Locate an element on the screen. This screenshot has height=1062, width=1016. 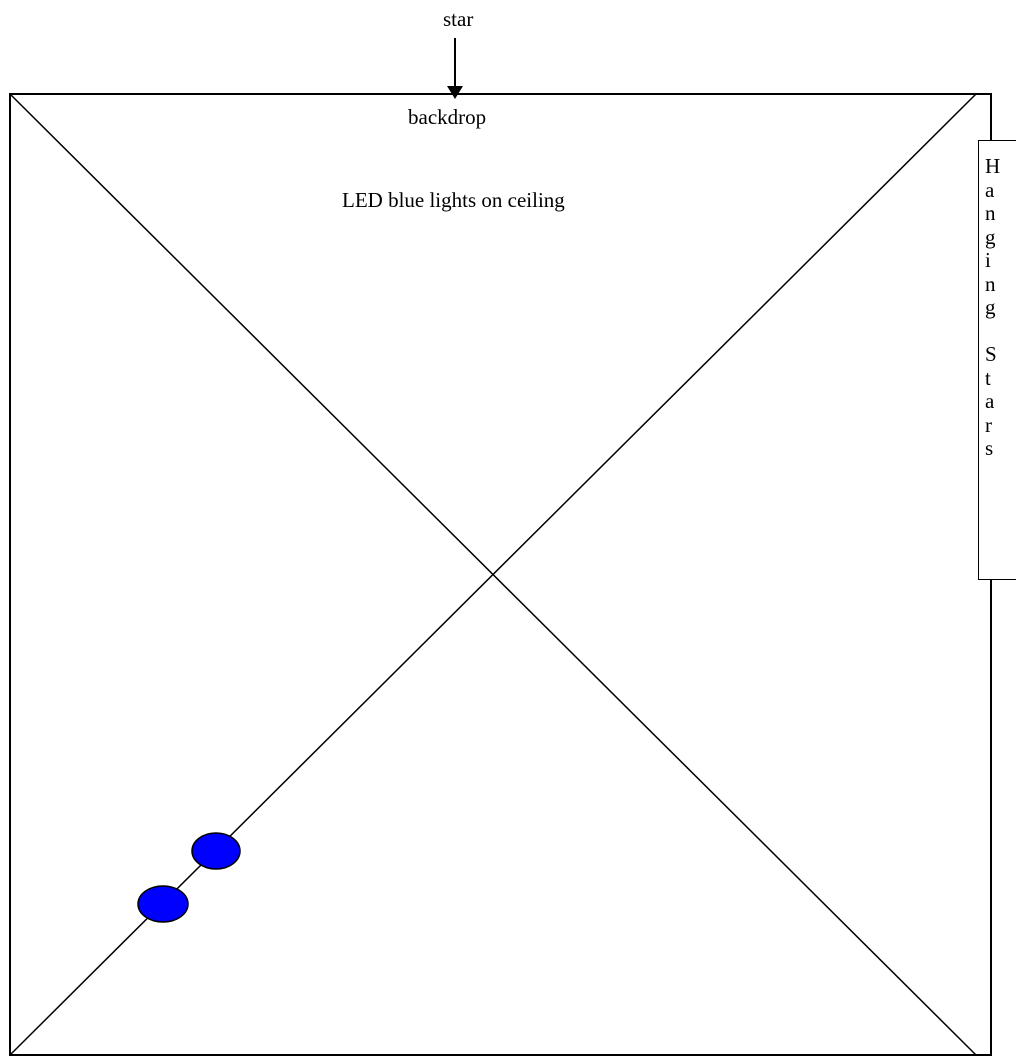
backdrop-label: backdrop is located at coordinates (447, 117).